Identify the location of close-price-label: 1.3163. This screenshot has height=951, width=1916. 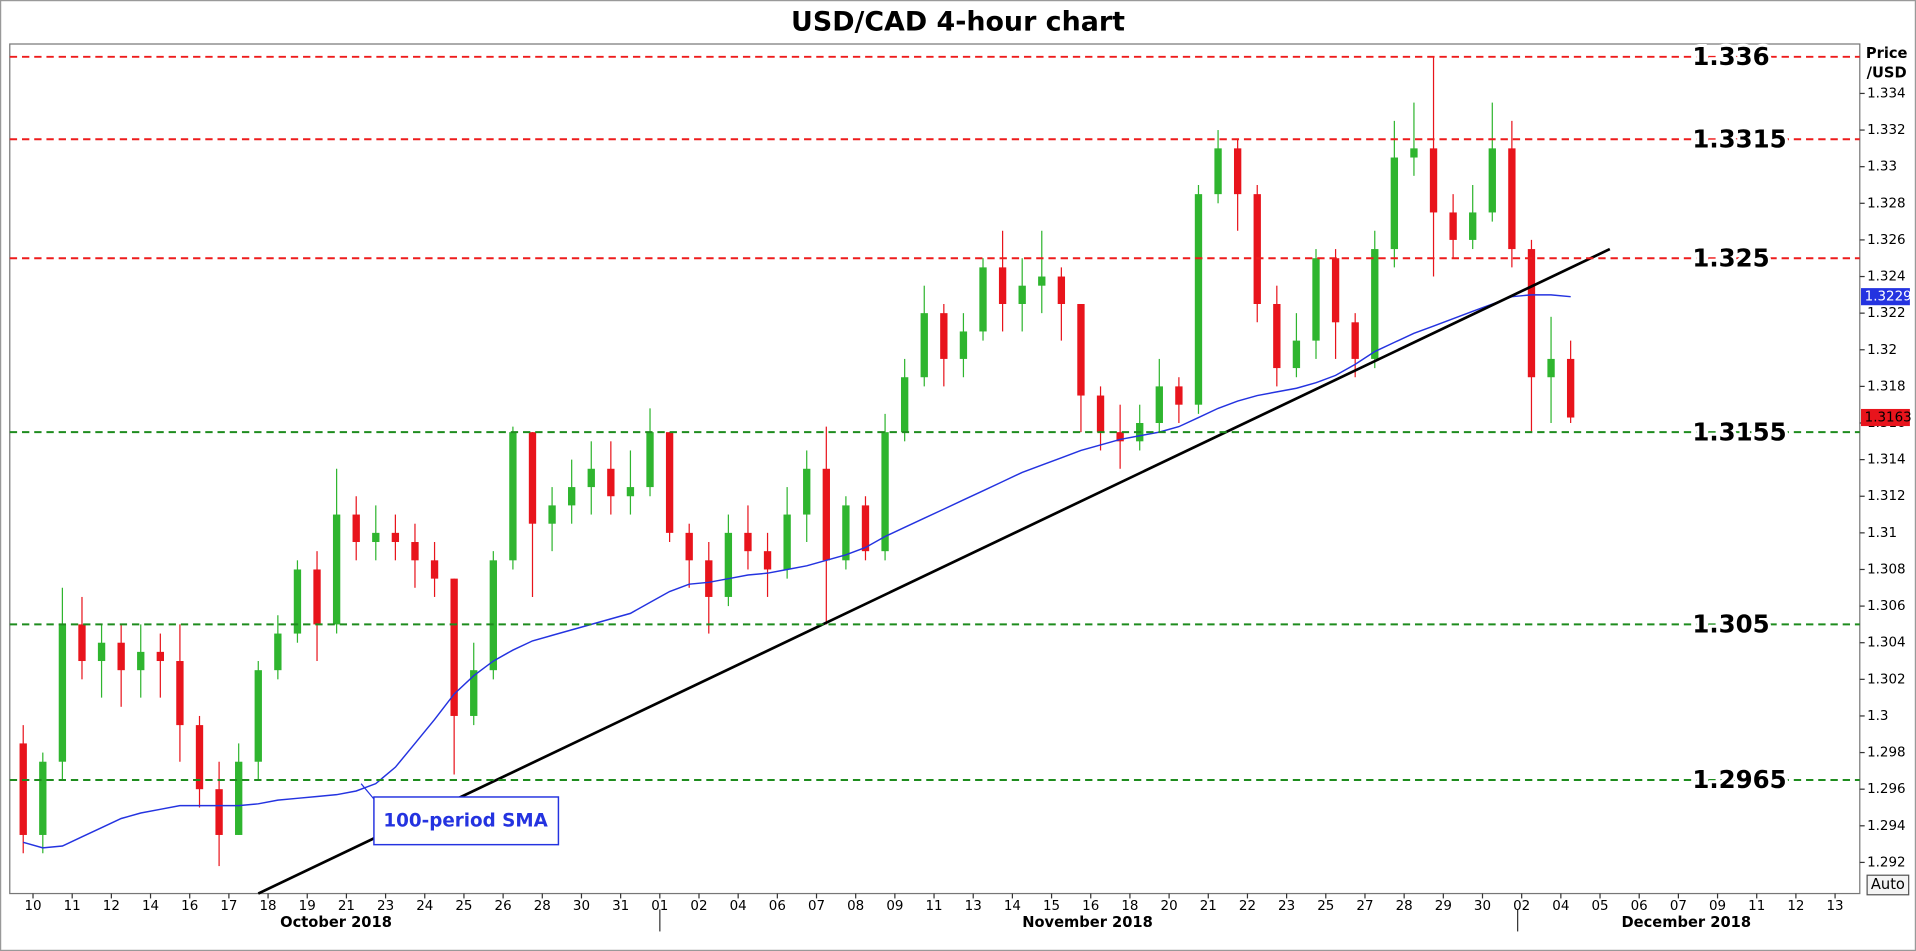
(1888, 418).